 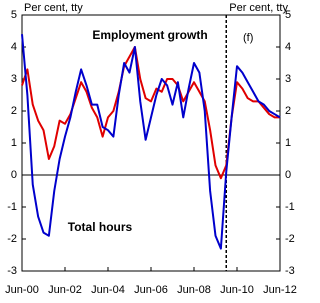 What do you see at coordinates (14, 15) in the screenshot?
I see `y-tick-label: 5` at bounding box center [14, 15].